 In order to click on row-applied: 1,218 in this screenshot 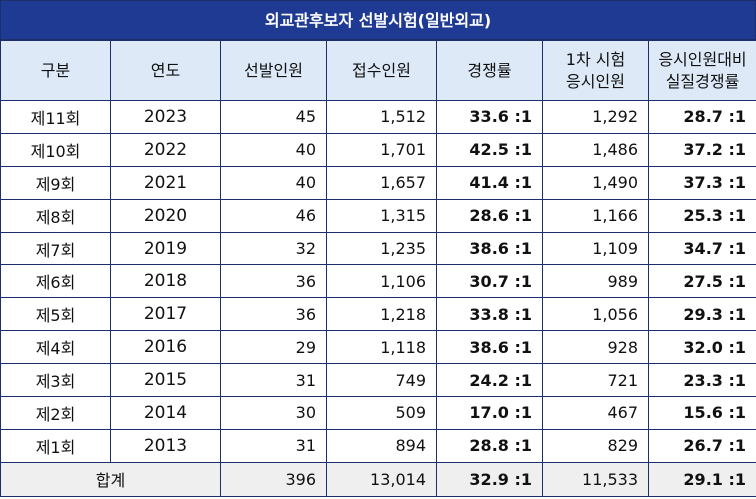, I will do `click(381, 314)`.